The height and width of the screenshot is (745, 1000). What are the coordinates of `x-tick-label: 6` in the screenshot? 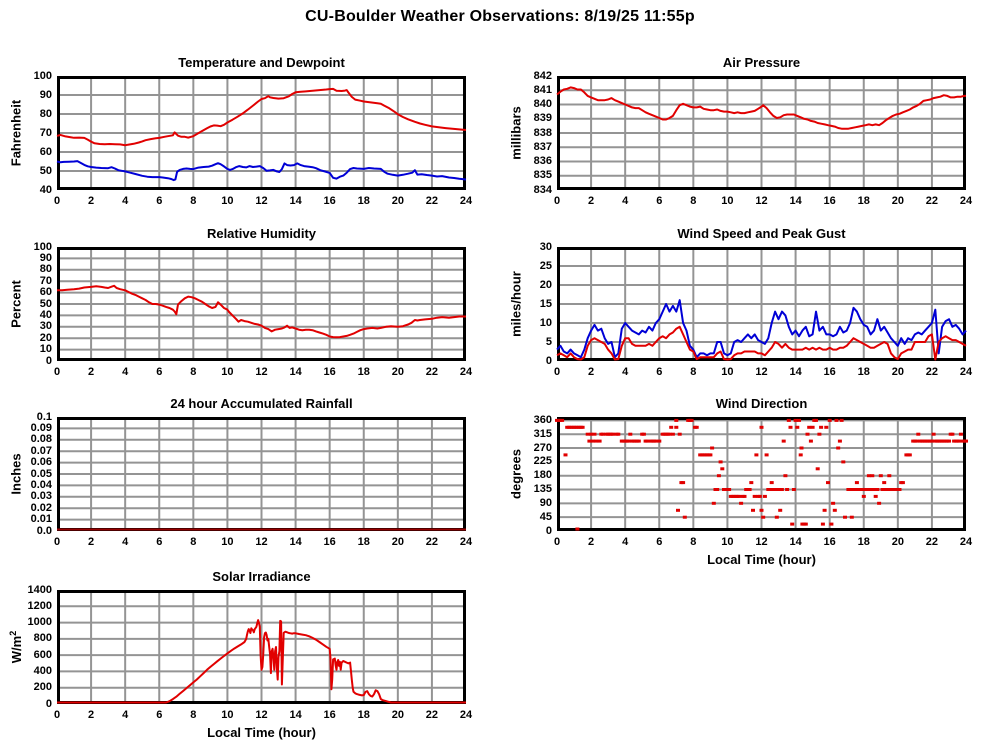 It's located at (159, 372).